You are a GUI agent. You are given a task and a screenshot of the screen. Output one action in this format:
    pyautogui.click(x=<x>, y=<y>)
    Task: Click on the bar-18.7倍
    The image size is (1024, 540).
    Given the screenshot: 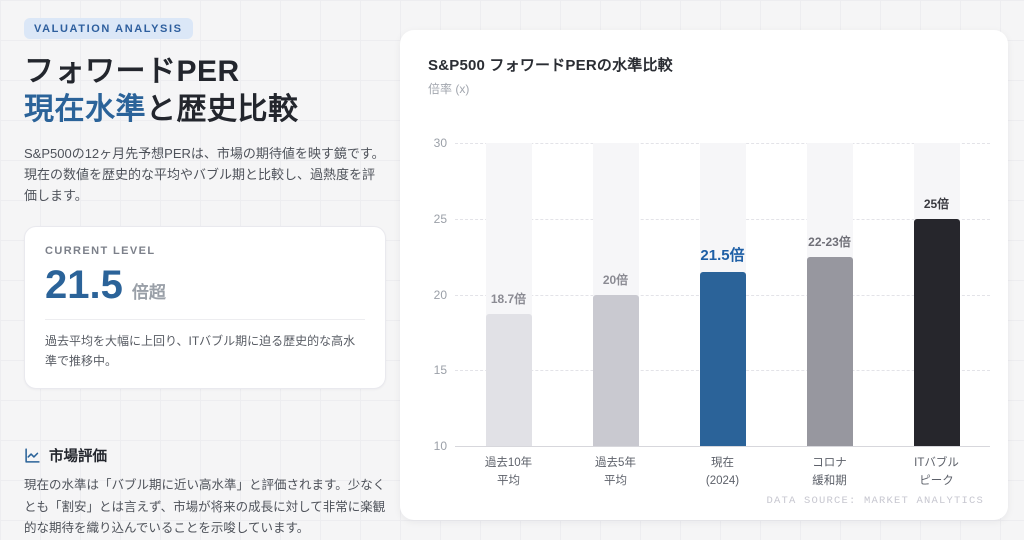 What is the action you would take?
    pyautogui.click(x=508, y=380)
    